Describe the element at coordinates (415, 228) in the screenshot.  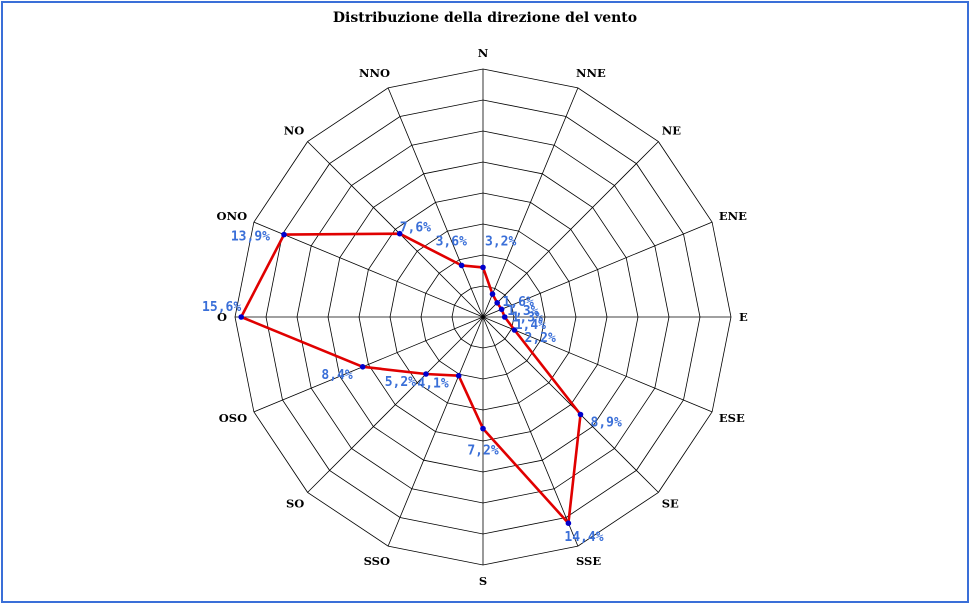
I see `value-label: 7,6%` at that location.